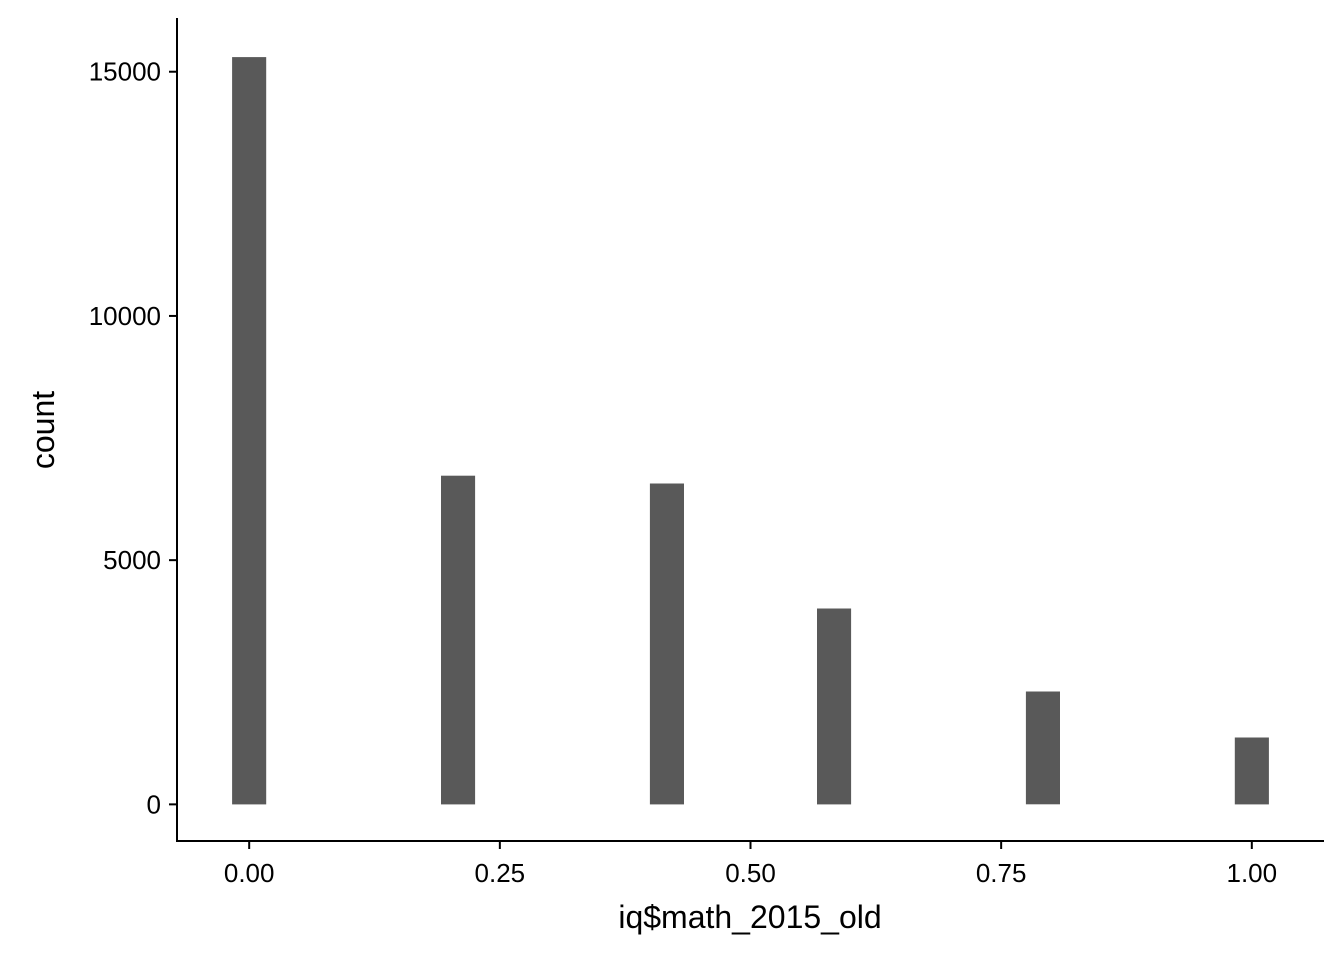 This screenshot has width=1344, height=960. I want to click on y-tick-label-1: 5000, so click(132, 560).